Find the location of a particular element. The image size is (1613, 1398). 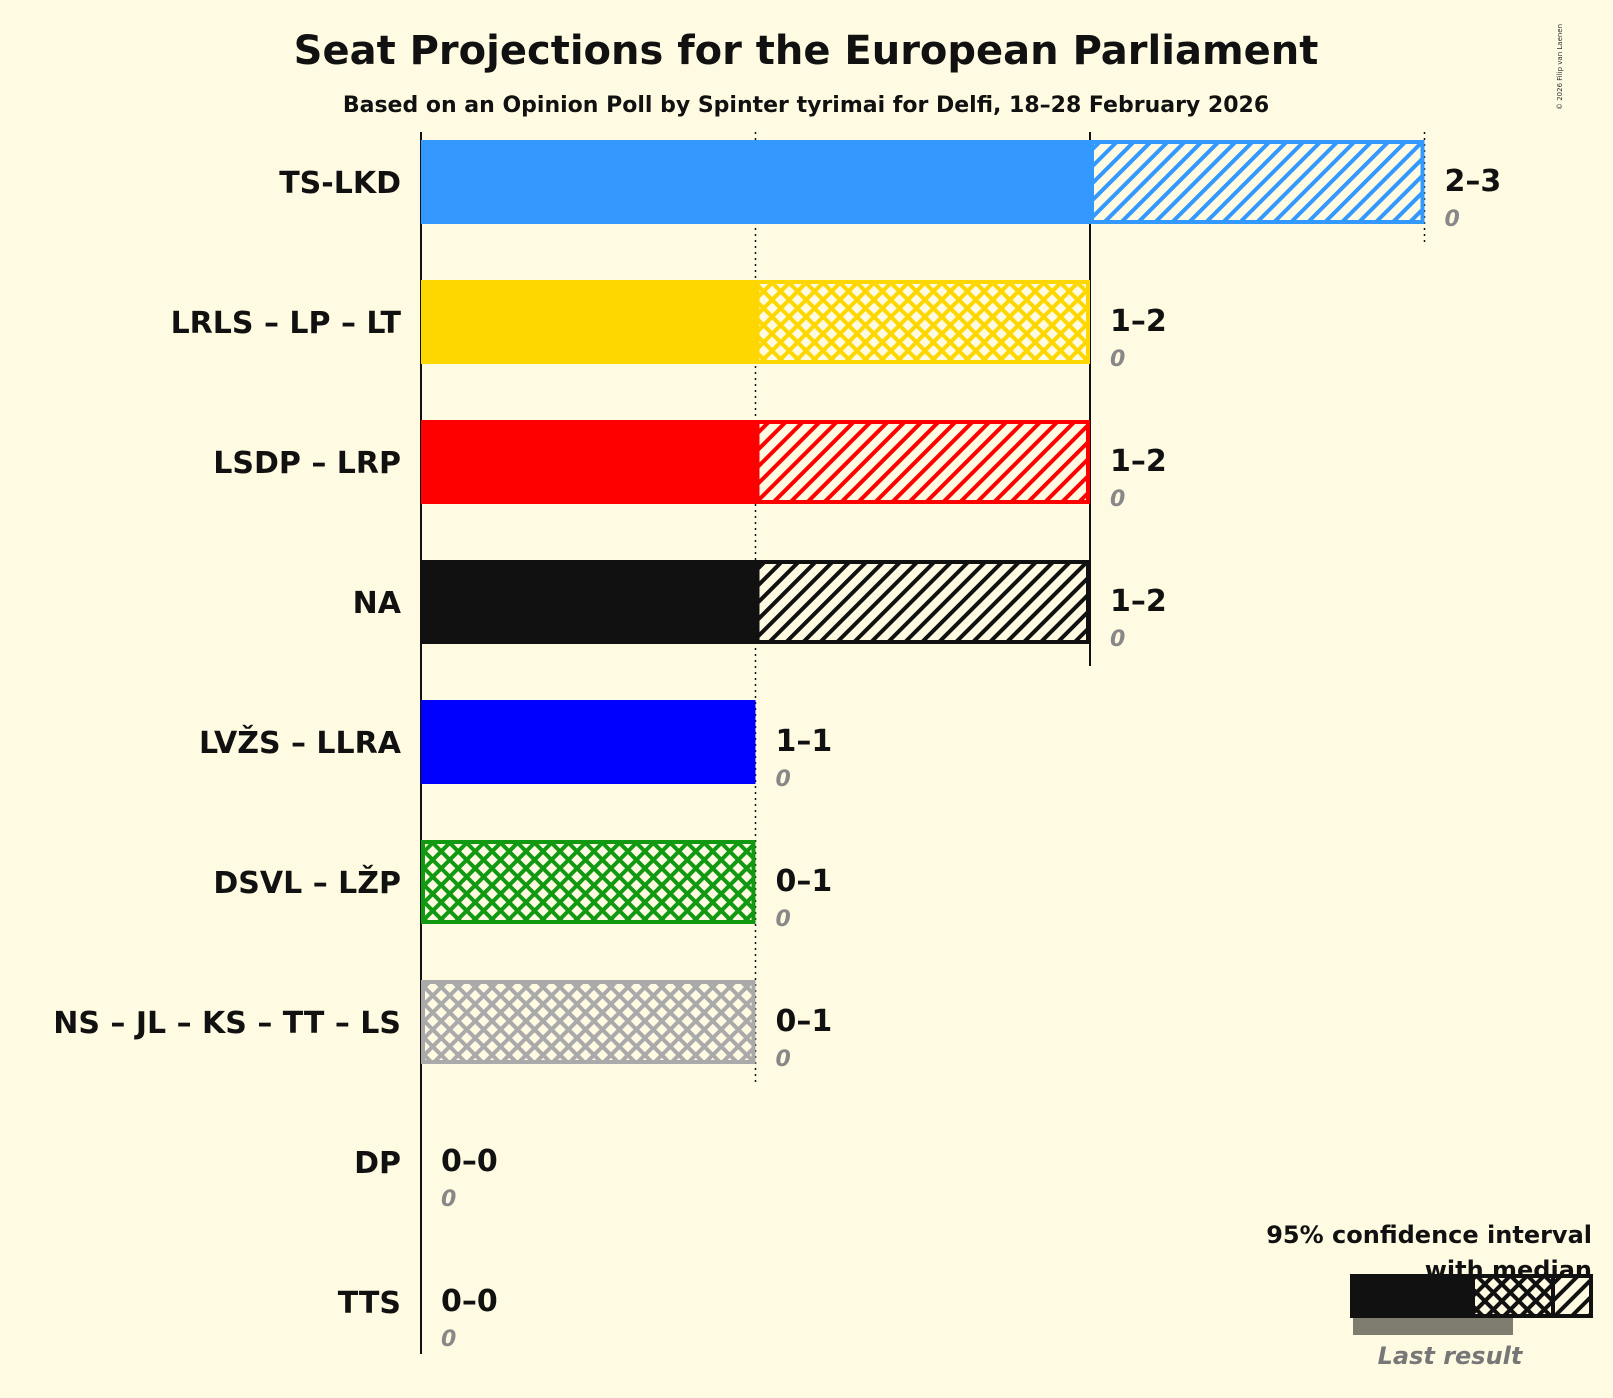

range-label: 2–3 is located at coordinates (1473, 181).